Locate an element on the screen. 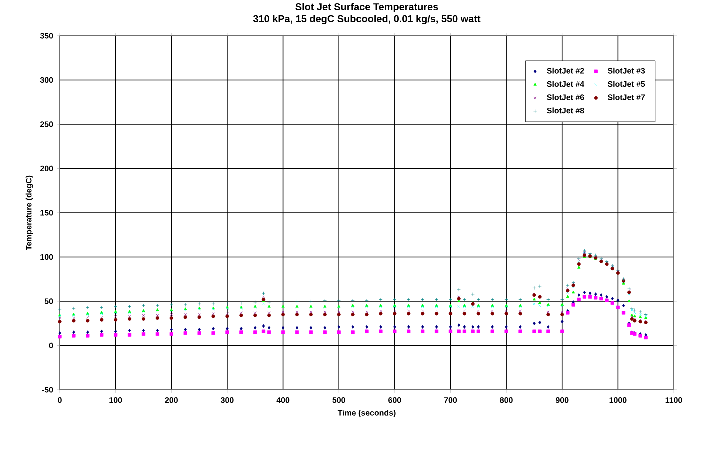 Image resolution: width=707 pixels, height=466 pixels. chart-subtitle: 310 kPa, 15 degC Subcooled, 0.01 kg/s, 550 watt is located at coordinates (367, 19).